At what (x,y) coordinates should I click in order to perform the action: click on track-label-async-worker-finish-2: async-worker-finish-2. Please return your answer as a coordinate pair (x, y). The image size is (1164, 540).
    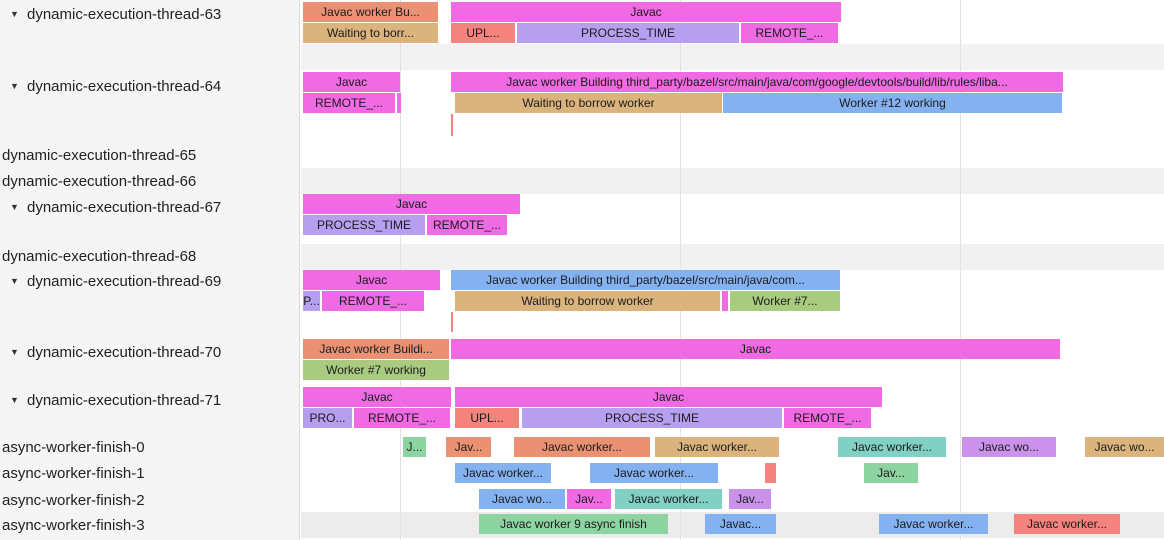
    Looking at the image, I should click on (72, 500).